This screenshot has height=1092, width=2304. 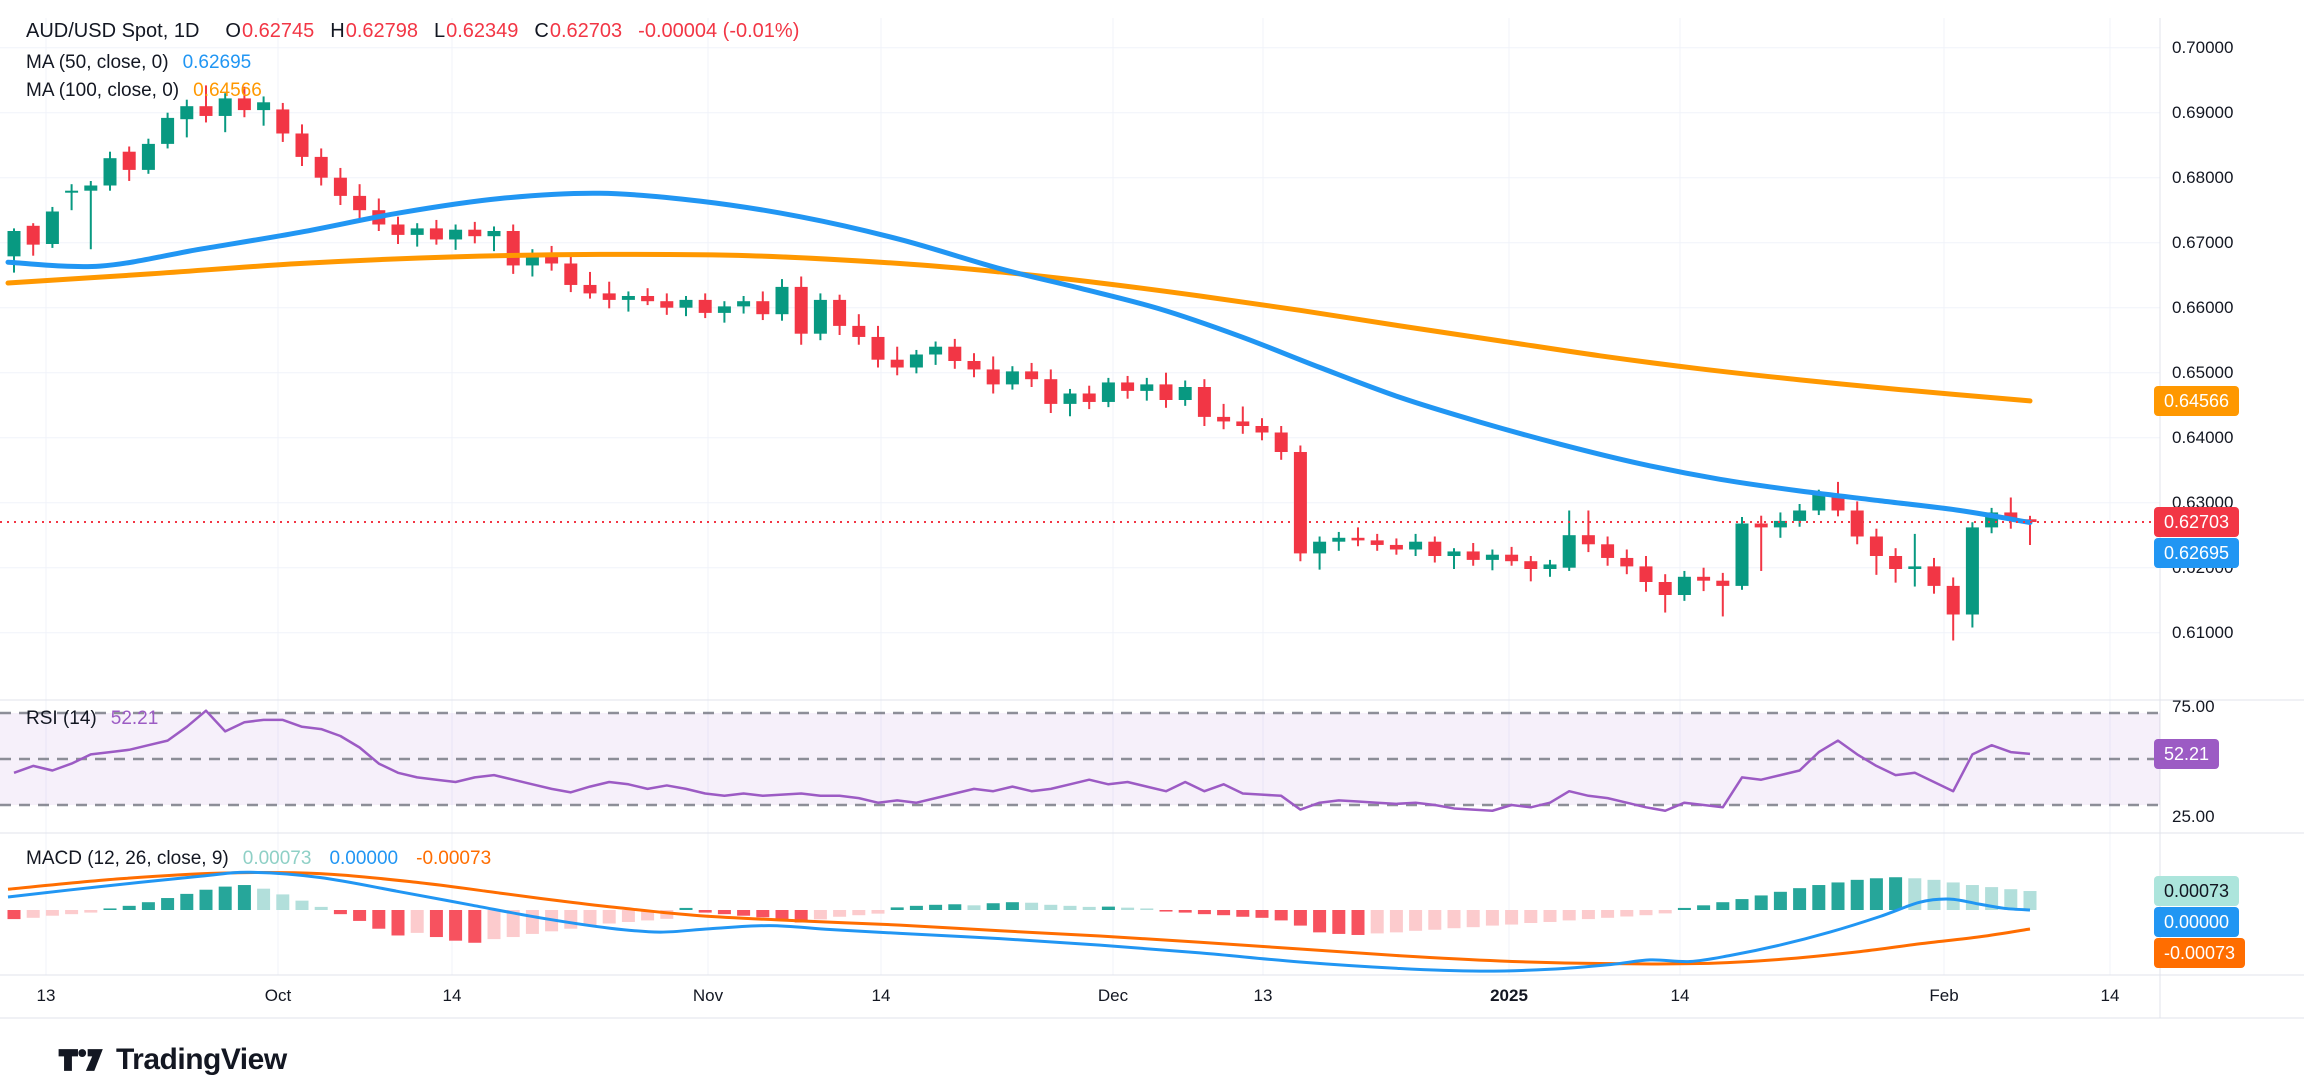 I want to click on price-tick-label: 0.64000, so click(x=2203, y=437).